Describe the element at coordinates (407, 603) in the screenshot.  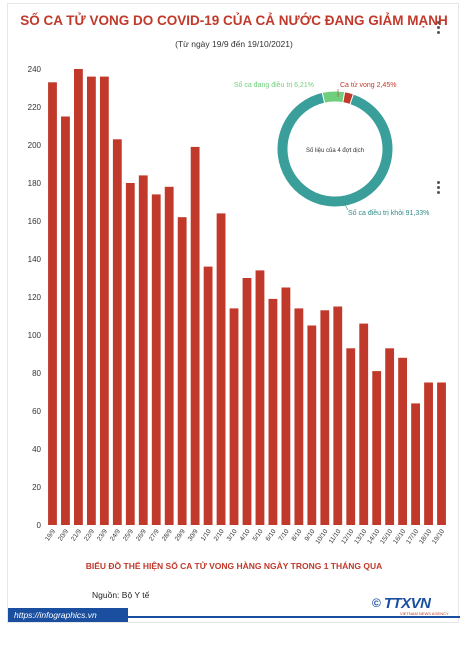
I see `logo-text: TTXVN` at that location.